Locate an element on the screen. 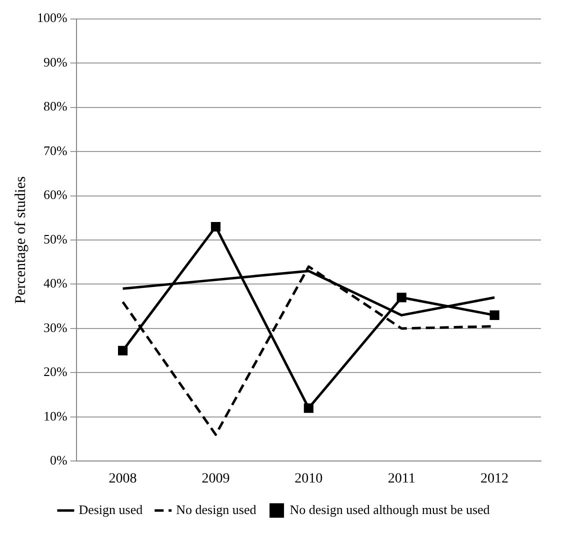 The width and height of the screenshot is (561, 535). x-tick-label: 2010 is located at coordinates (308, 478).